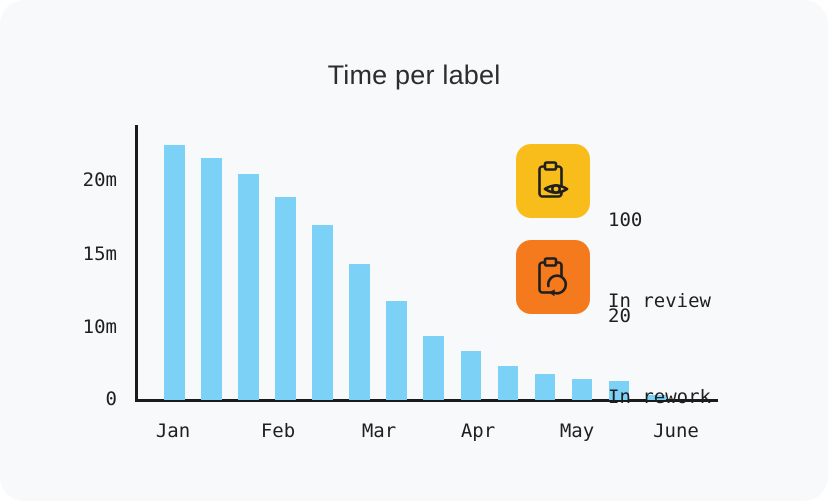  I want to click on in-review-badge, so click(553, 181).